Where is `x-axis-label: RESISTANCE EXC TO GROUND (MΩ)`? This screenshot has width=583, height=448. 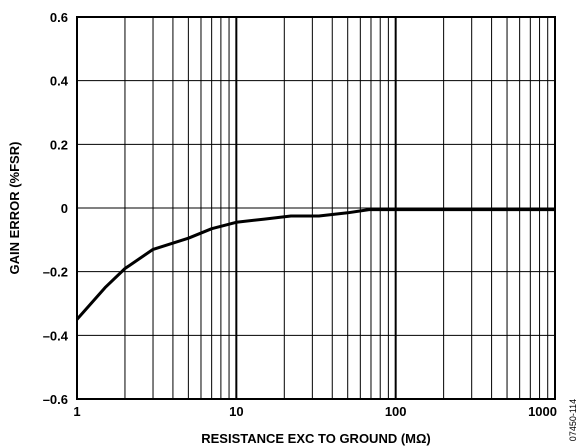 x-axis-label: RESISTANCE EXC TO GROUND (MΩ) is located at coordinates (316, 438).